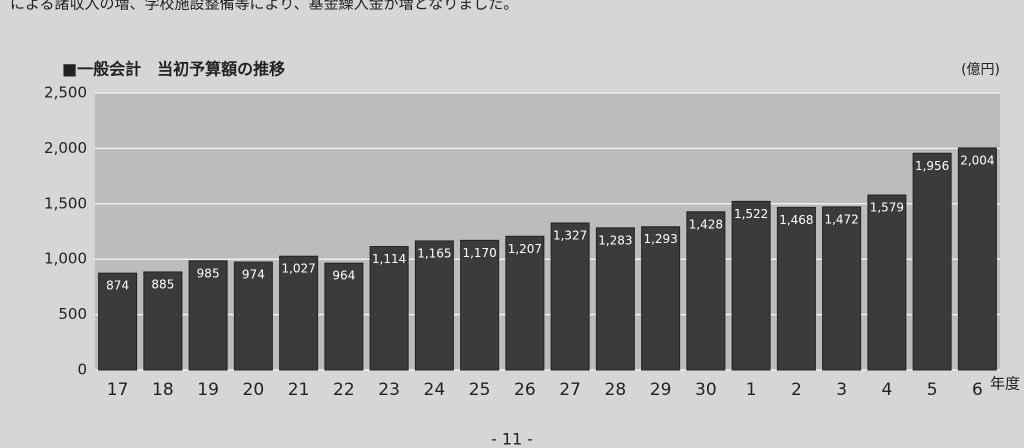 The height and width of the screenshot is (448, 1024). What do you see at coordinates (525, 390) in the screenshot?
I see `x-tick-label: 26` at bounding box center [525, 390].